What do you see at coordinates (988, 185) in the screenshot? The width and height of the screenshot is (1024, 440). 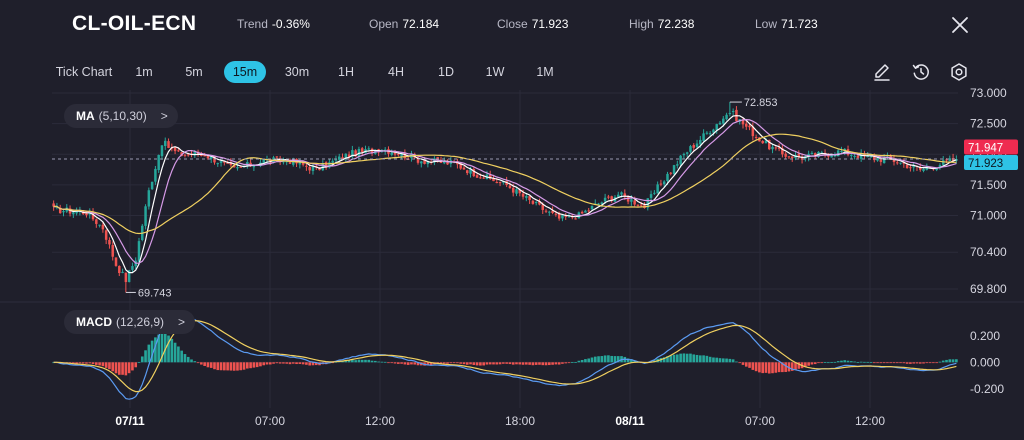 I see `price-axis-label: 71.500` at bounding box center [988, 185].